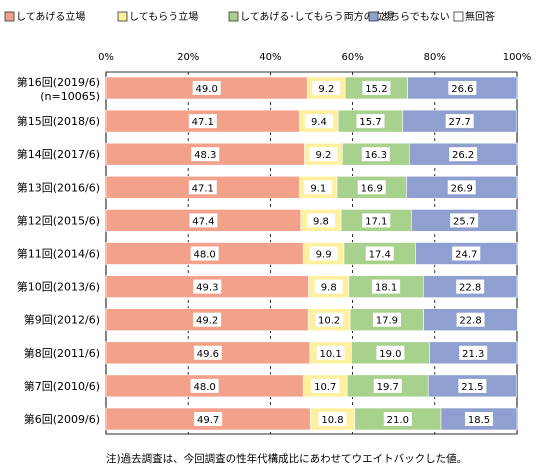  What do you see at coordinates (314, 57) in the screenshot?
I see `x-axis-ticks: 0% 20% 40% 60% 80% 100%` at bounding box center [314, 57].